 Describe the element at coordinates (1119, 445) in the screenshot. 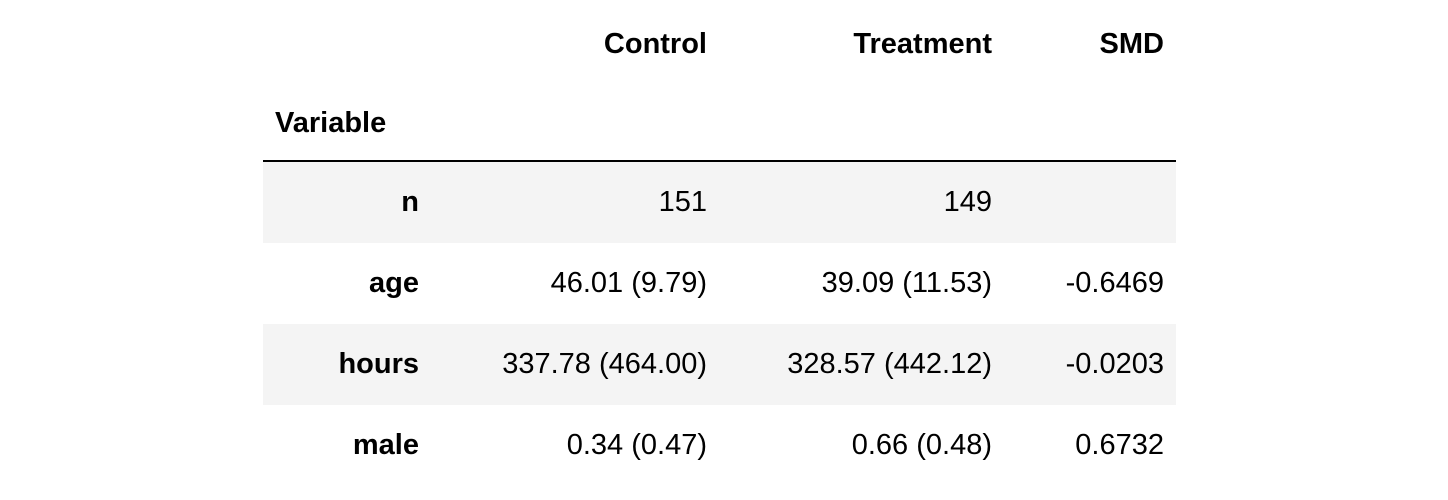

I see `cell-smd: 0.6732` at that location.